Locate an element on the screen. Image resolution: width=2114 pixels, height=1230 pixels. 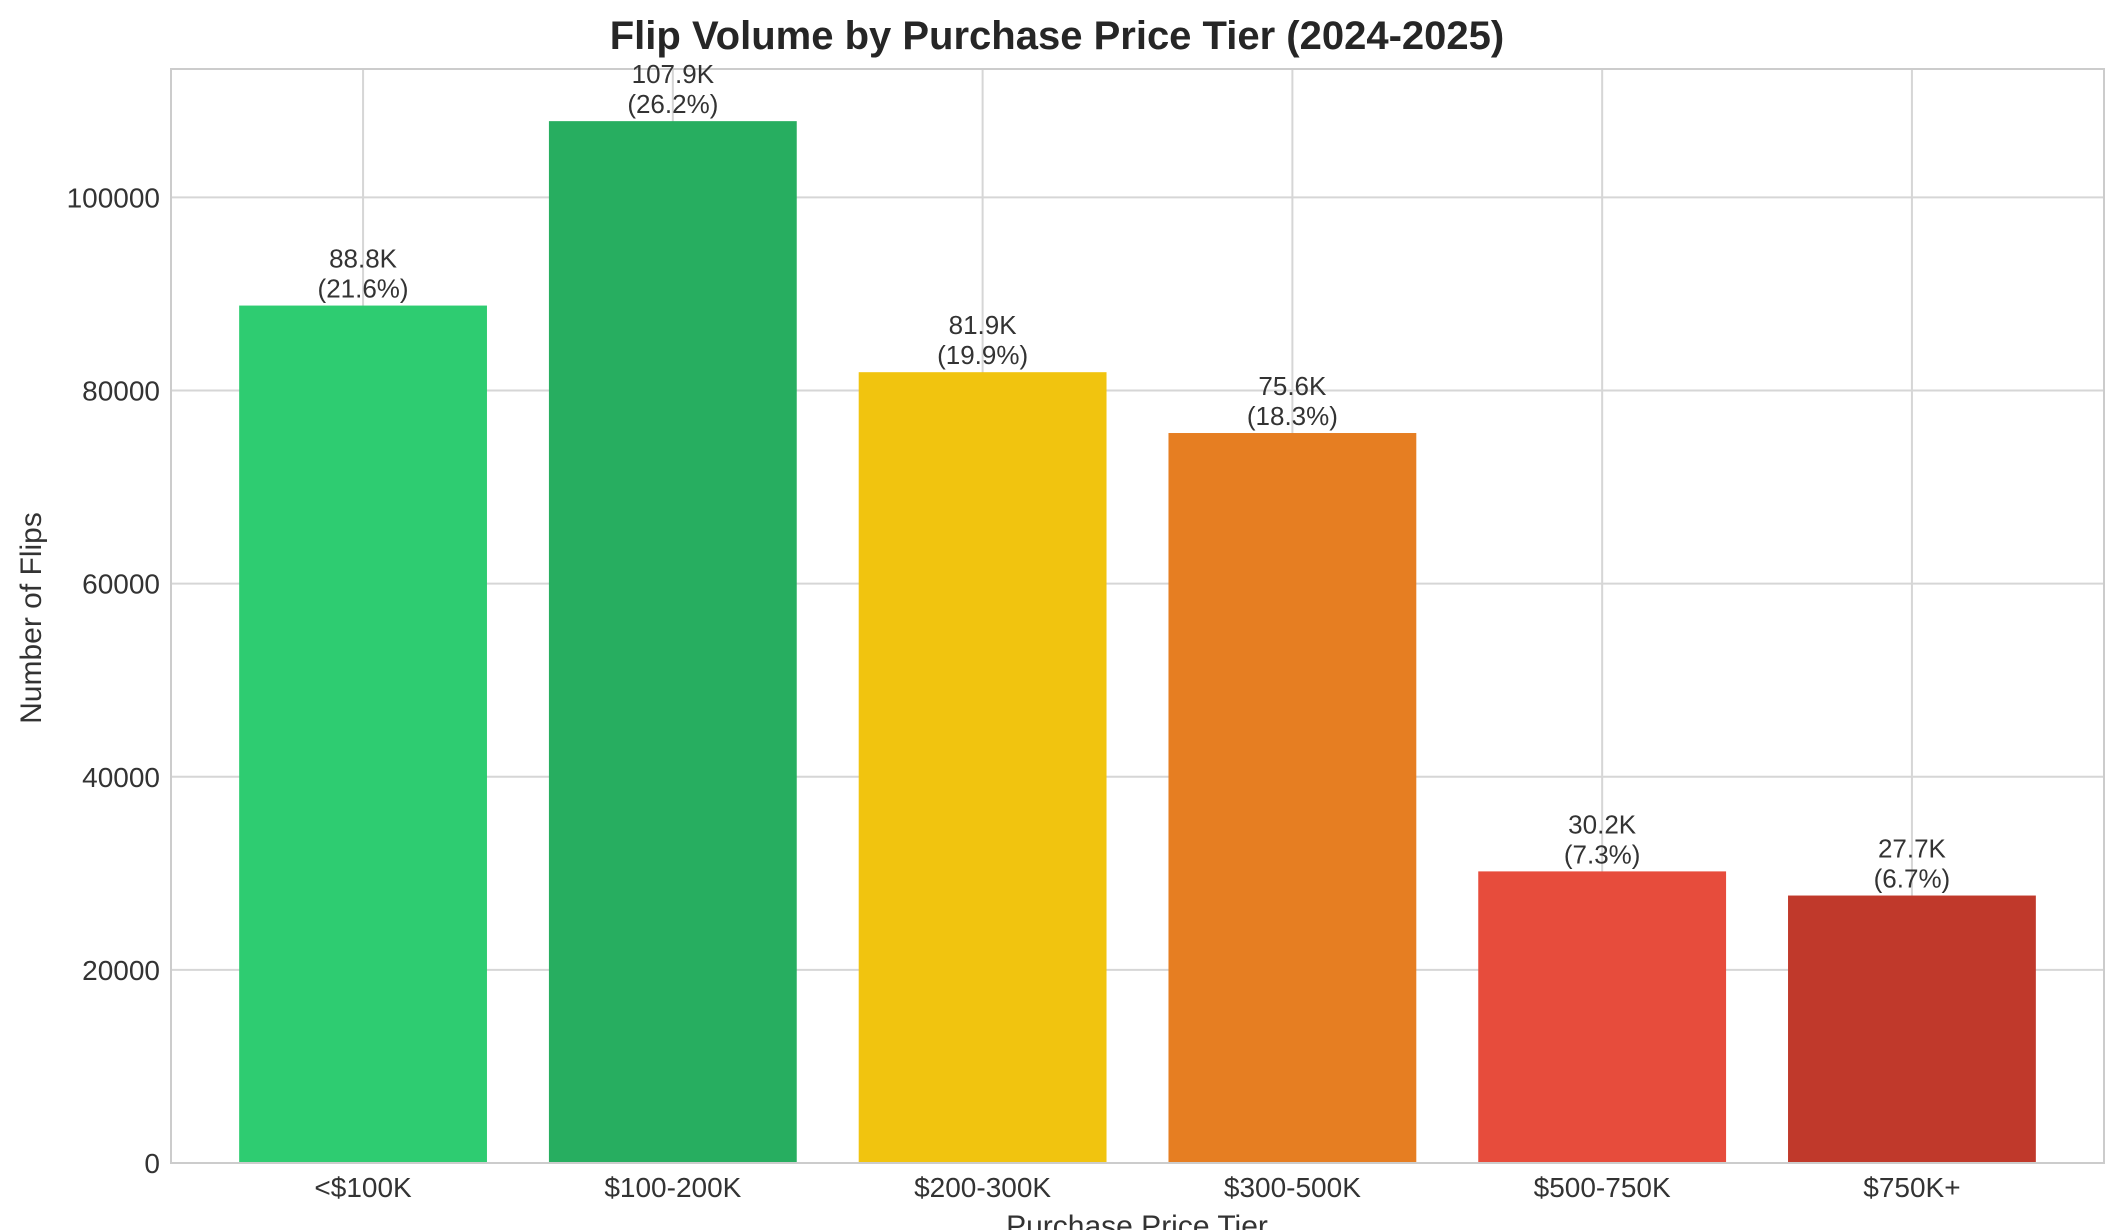
y-tick-label: 40000 is located at coordinates (121, 777).